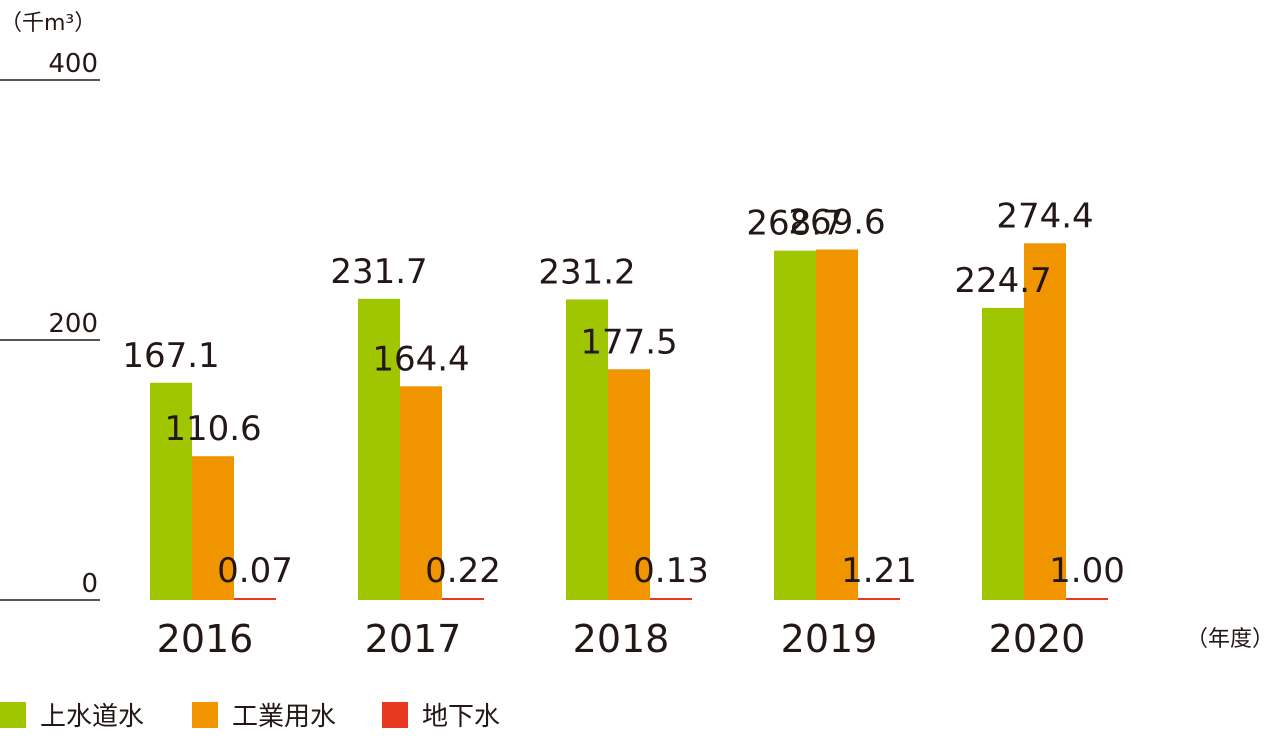 The width and height of the screenshot is (1288, 736). Describe the element at coordinates (829, 639) in the screenshot. I see `x-category-label: 2019` at that location.